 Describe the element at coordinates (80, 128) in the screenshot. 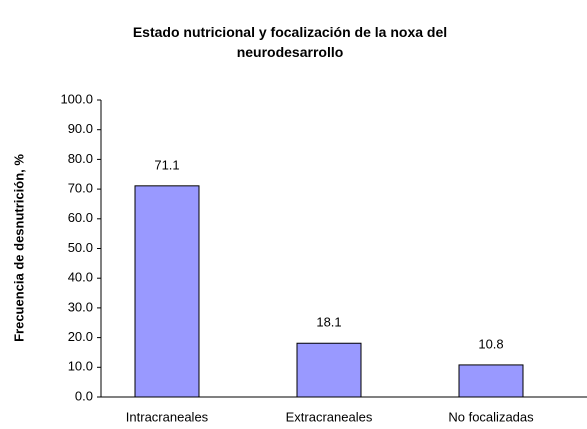

I see `y-tick-label: 90.0` at that location.